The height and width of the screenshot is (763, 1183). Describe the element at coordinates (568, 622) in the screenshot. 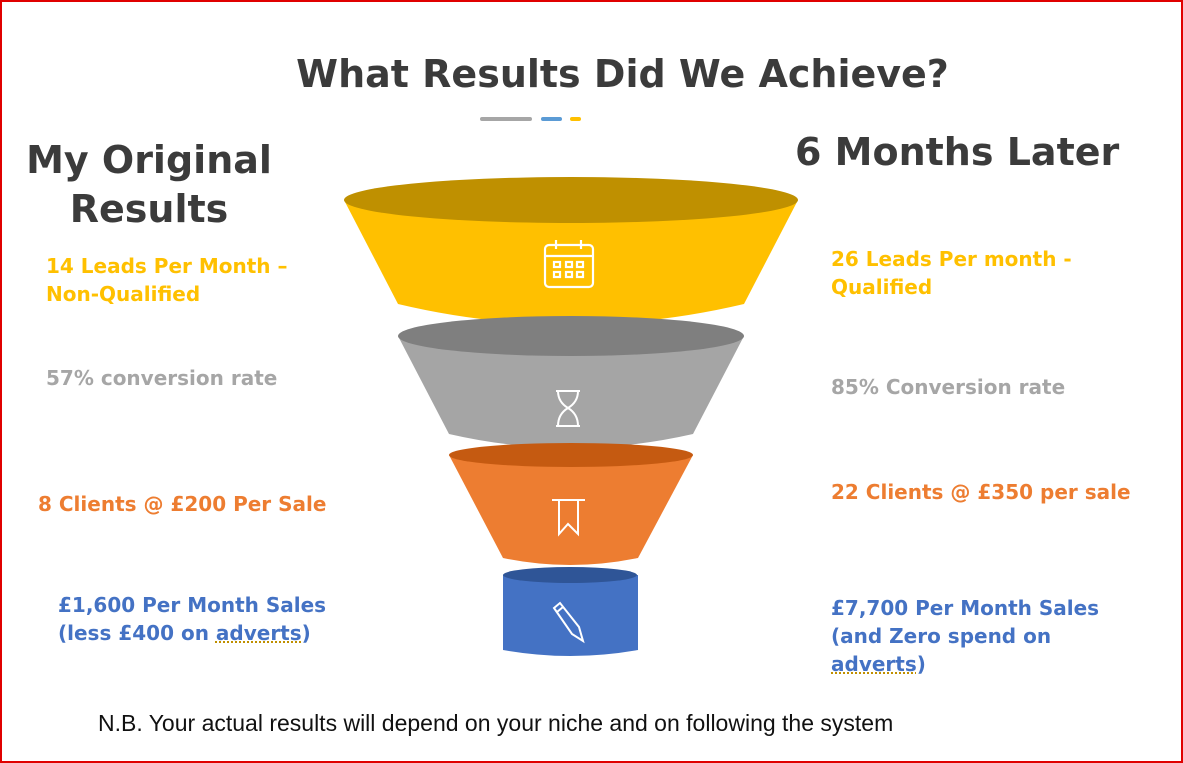

I see `pencil-icon` at that location.